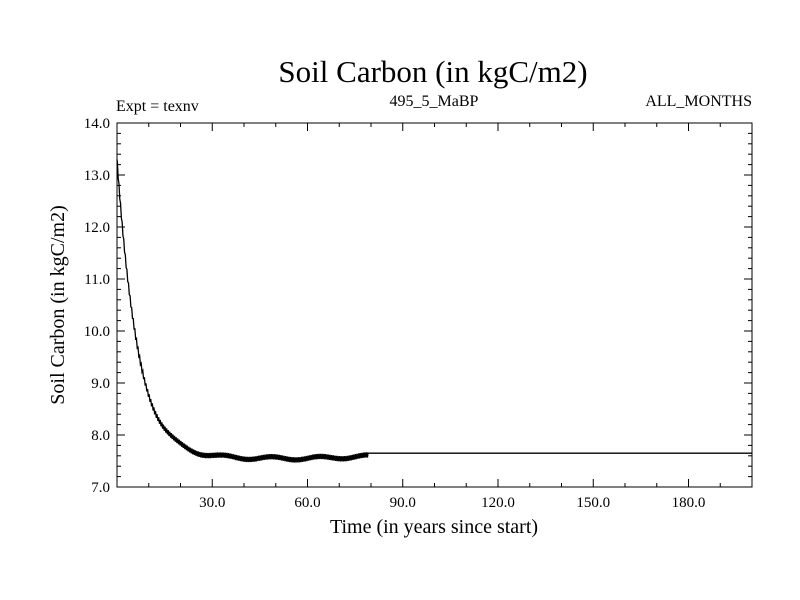 The width and height of the screenshot is (800, 600). I want to click on subtitle-period: 495_5_MaBP, so click(434, 101).